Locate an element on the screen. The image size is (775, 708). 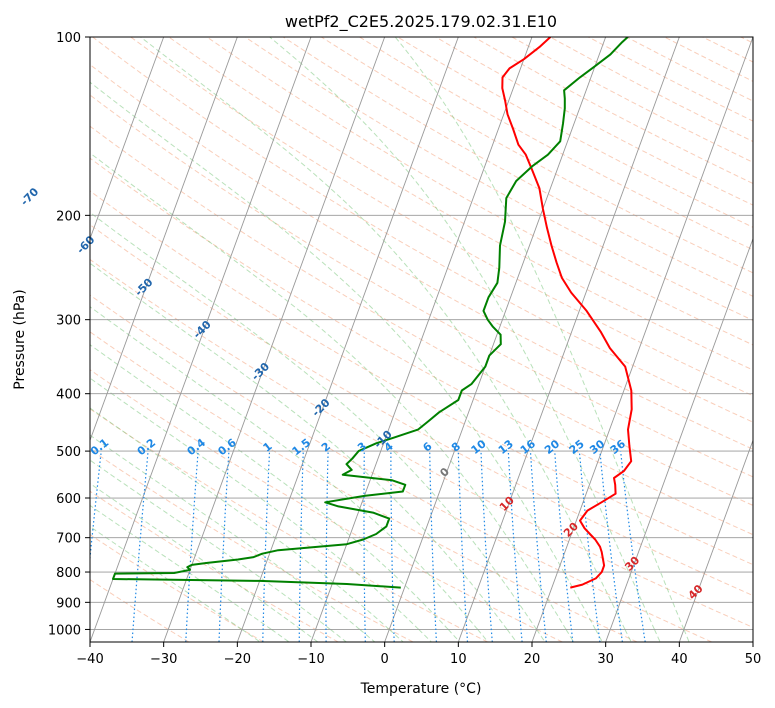
y-tick-label: 1000 is located at coordinates (64, 630).